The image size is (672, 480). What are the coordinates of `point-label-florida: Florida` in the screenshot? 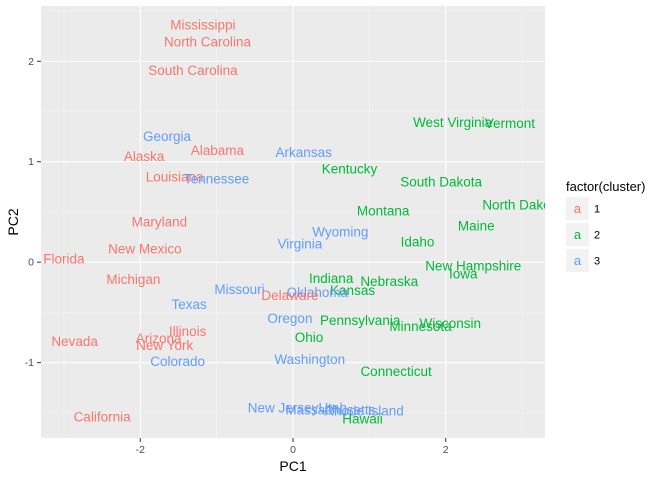 It's located at (64, 259).